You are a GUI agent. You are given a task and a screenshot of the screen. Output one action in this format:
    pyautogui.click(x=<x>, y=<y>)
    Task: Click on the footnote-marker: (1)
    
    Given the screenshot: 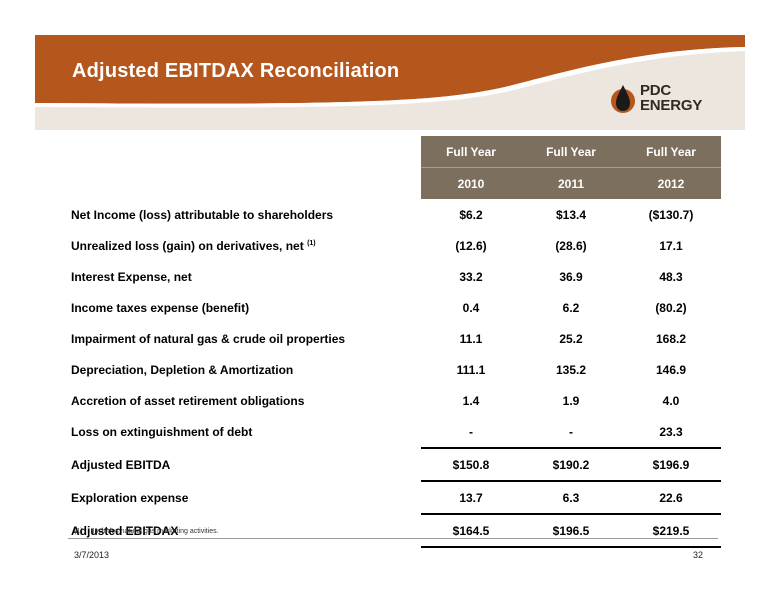 What is the action you would take?
    pyautogui.click(x=78, y=531)
    